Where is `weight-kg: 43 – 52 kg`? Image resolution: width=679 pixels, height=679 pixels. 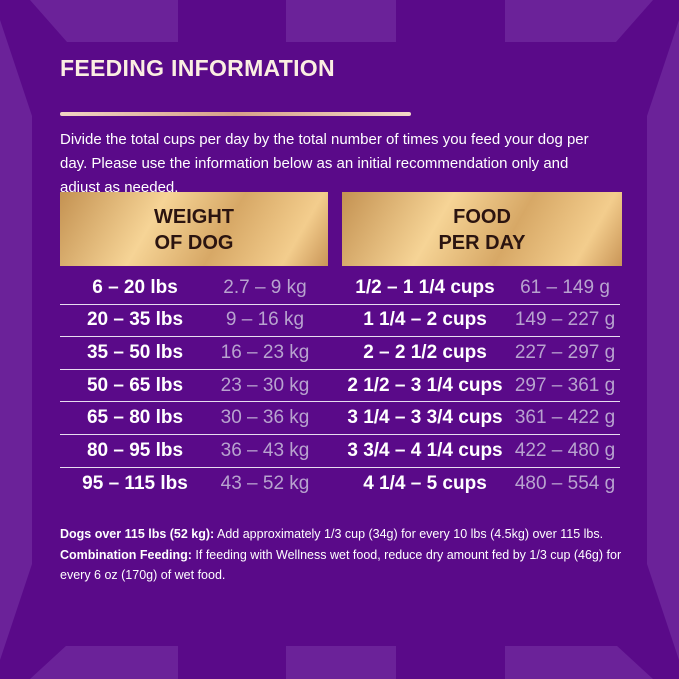 weight-kg: 43 – 52 kg is located at coordinates (265, 483).